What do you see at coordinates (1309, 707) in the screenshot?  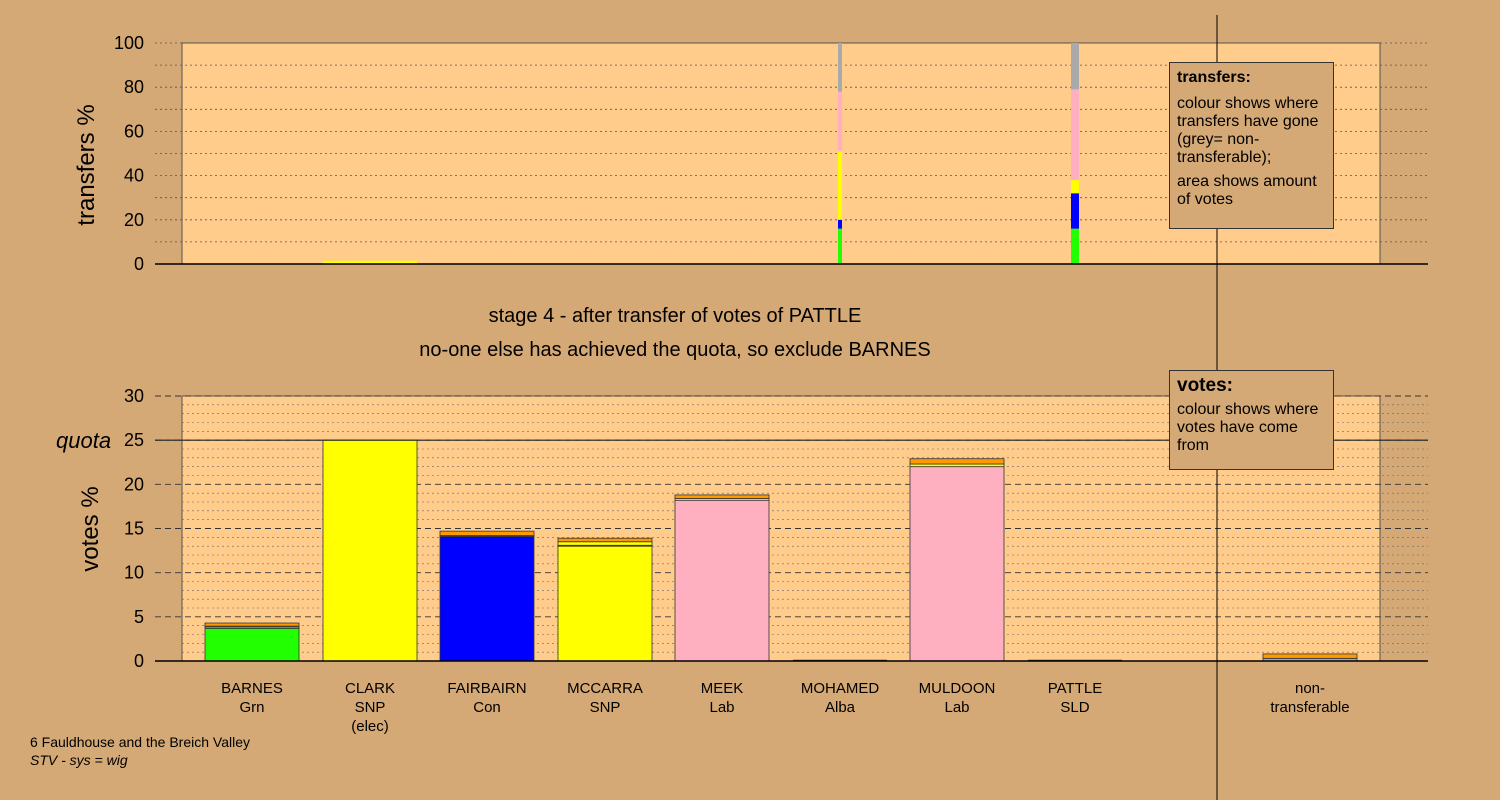 I see `candidate-label: transferable` at bounding box center [1309, 707].